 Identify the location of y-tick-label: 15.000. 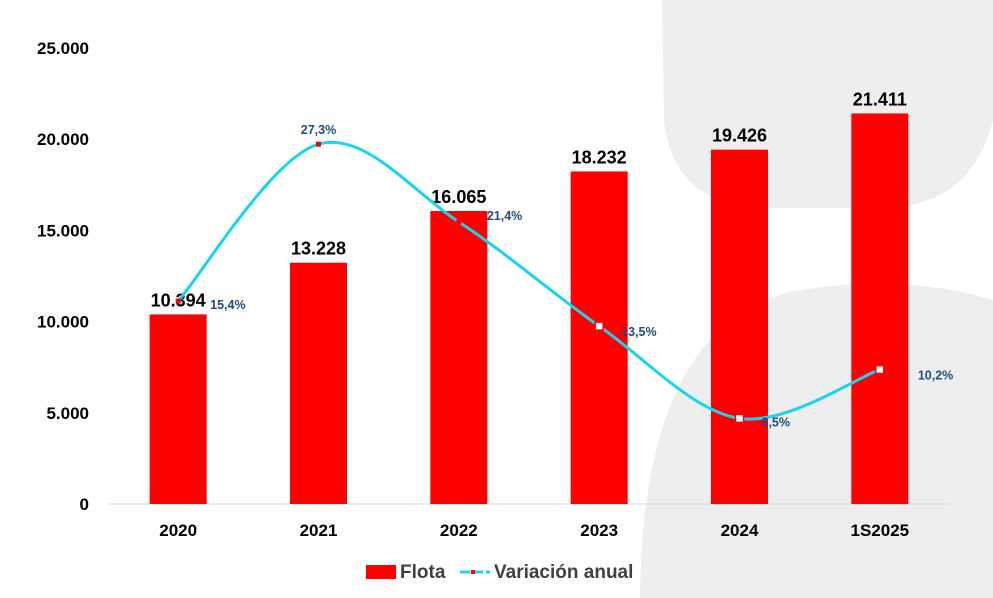
(63, 230).